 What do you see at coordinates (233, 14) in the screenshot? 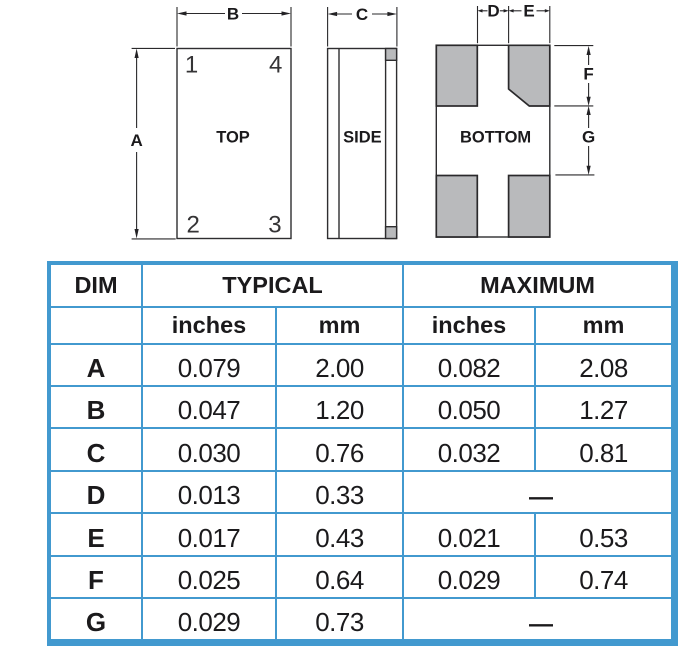
I see `svg-text: B` at bounding box center [233, 14].